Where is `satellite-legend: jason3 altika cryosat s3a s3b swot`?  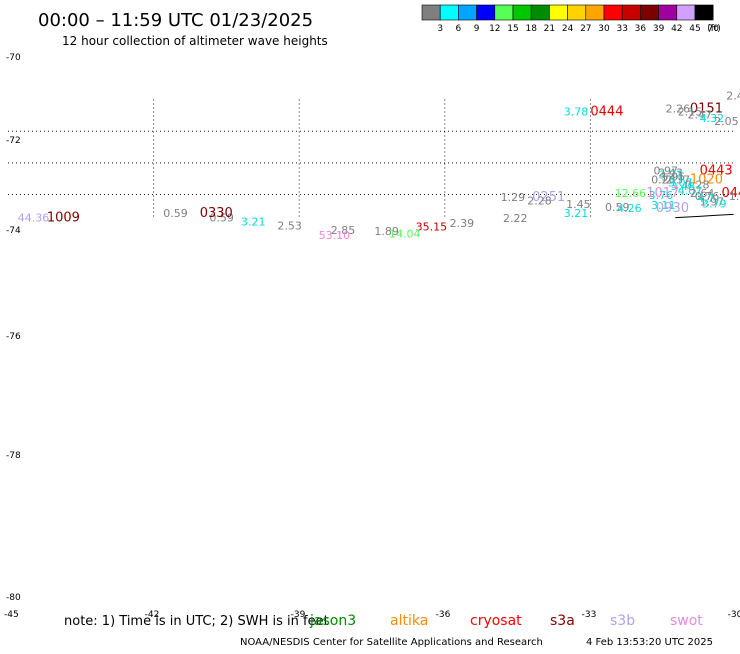
satellite-legend: jason3 altika cryosat s3a s3b swot is located at coordinates (506, 621).